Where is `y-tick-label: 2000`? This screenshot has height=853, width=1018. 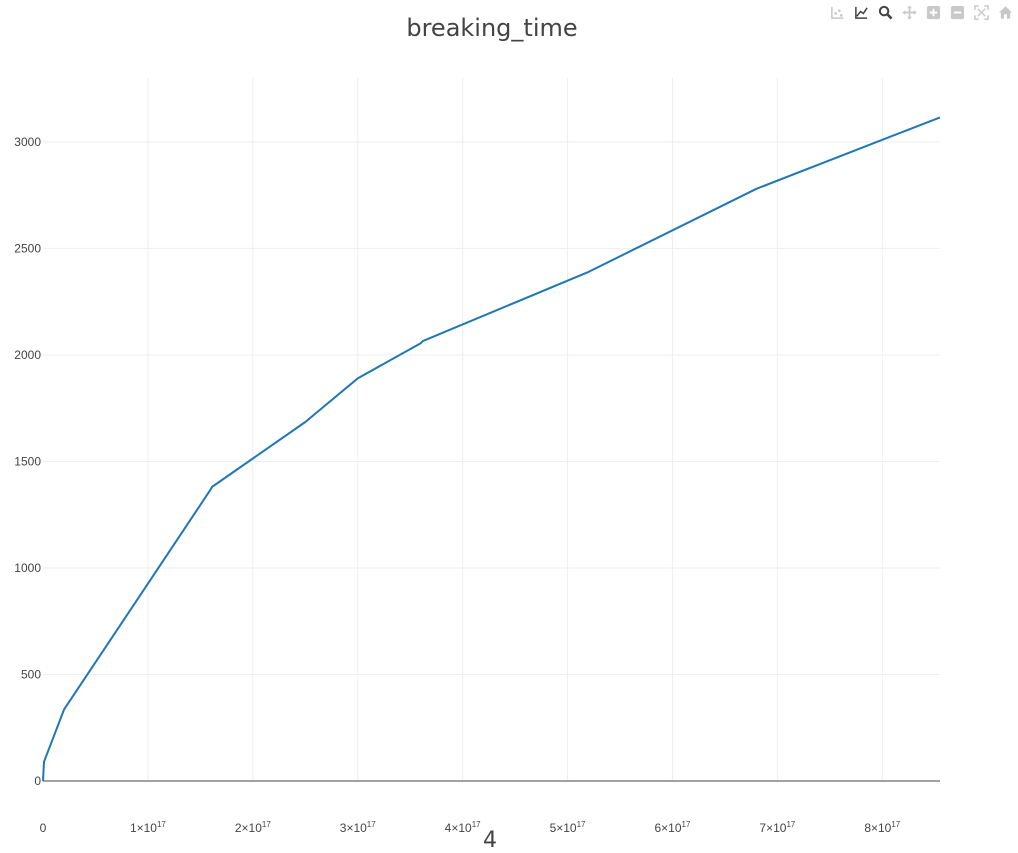 y-tick-label: 2000 is located at coordinates (27, 355).